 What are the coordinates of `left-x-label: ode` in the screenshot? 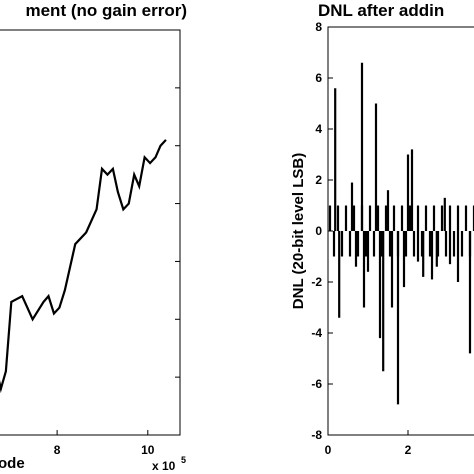 It's located at (12, 463).